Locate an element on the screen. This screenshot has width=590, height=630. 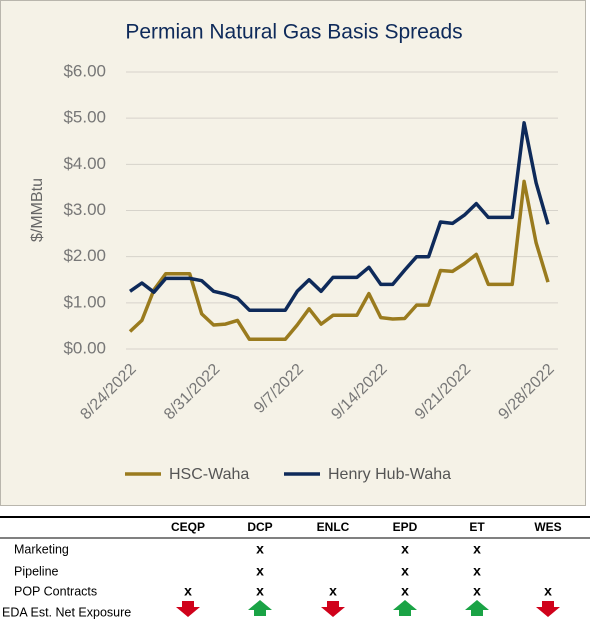
row-label: POP Contracts is located at coordinates (55, 591).